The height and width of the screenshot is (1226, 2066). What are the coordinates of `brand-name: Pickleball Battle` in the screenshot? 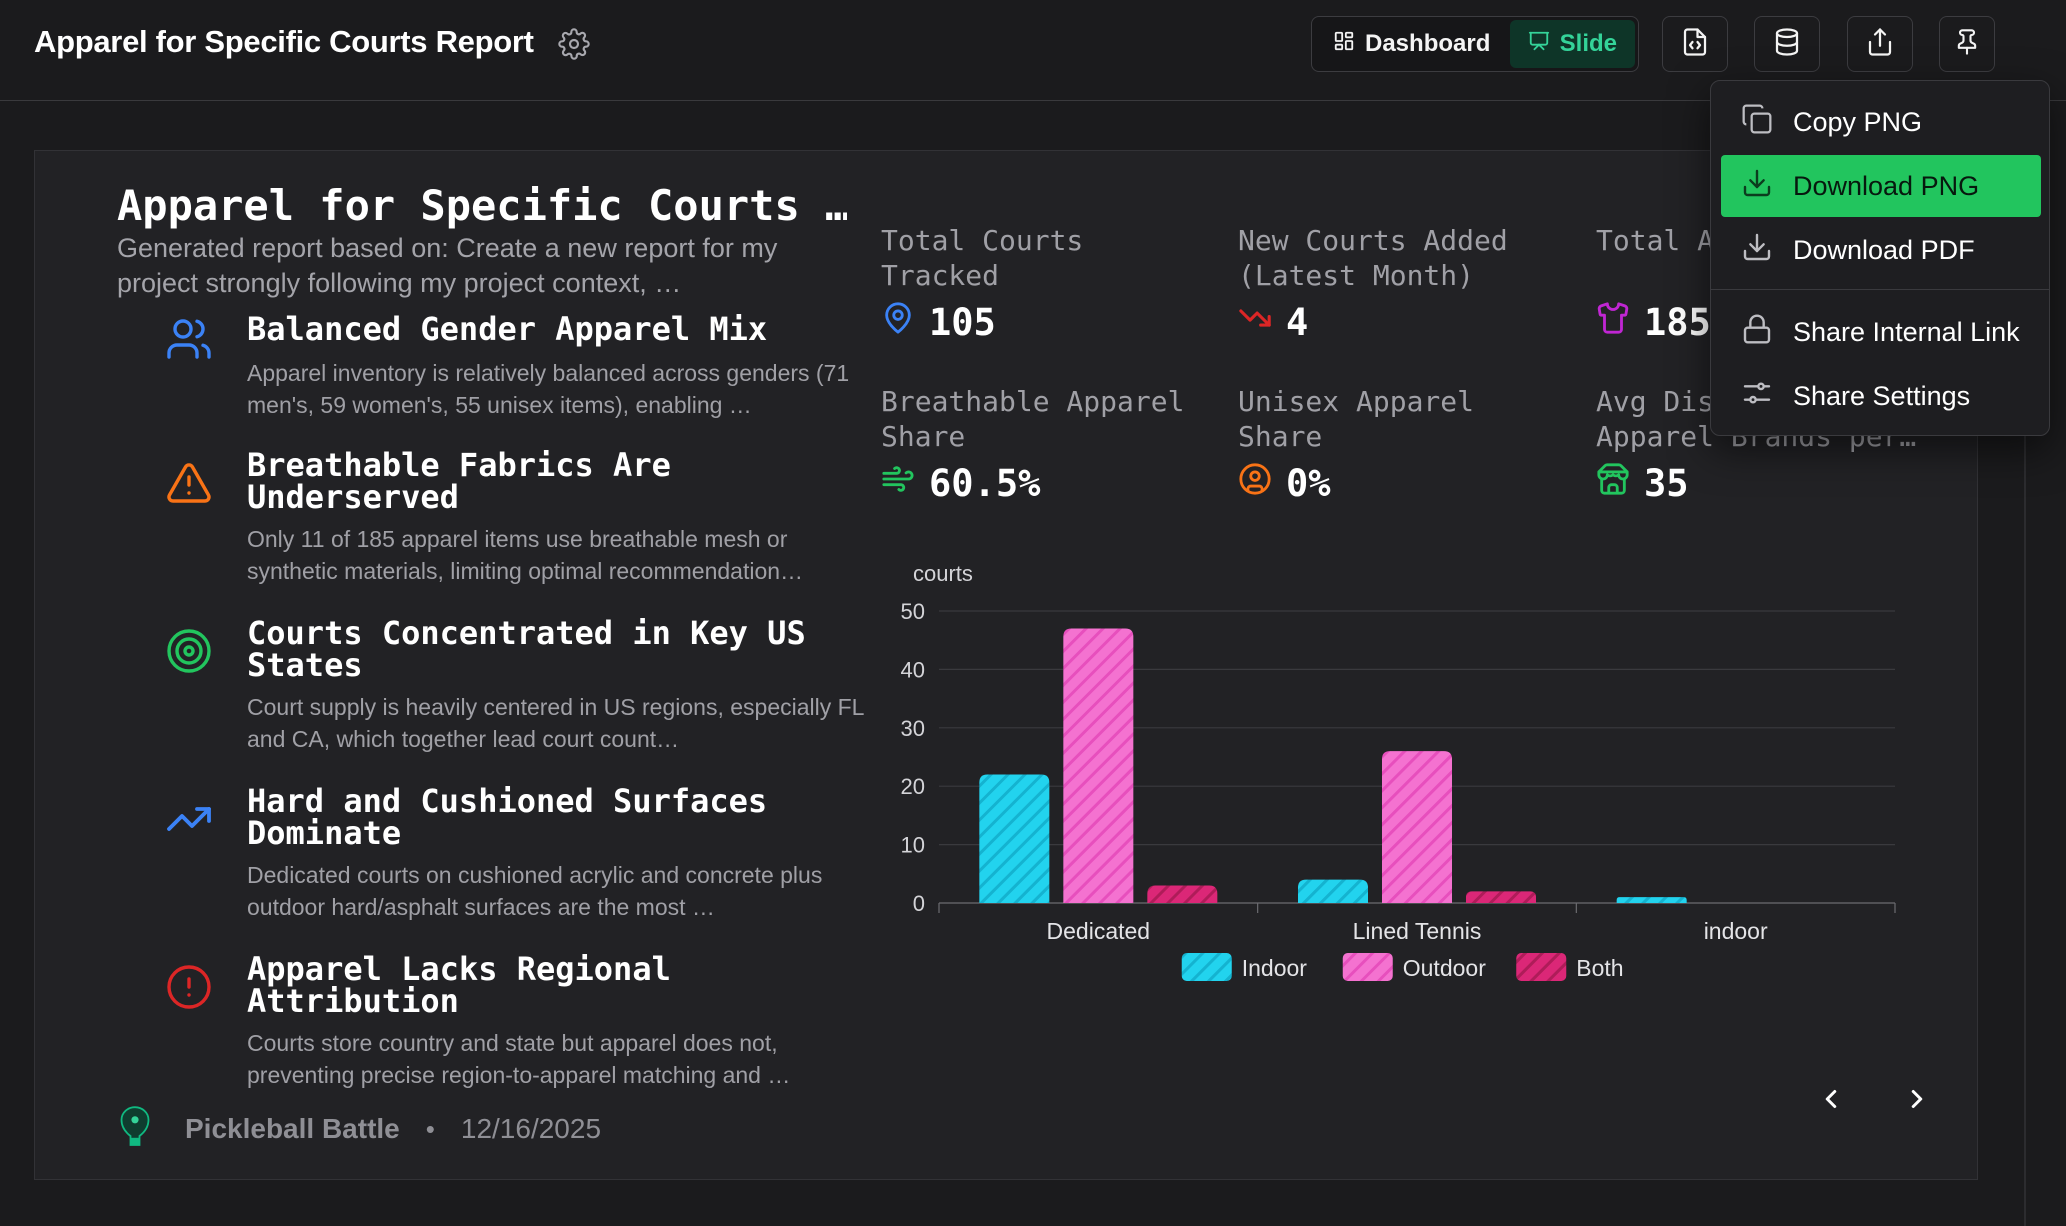 It's located at (292, 1128).